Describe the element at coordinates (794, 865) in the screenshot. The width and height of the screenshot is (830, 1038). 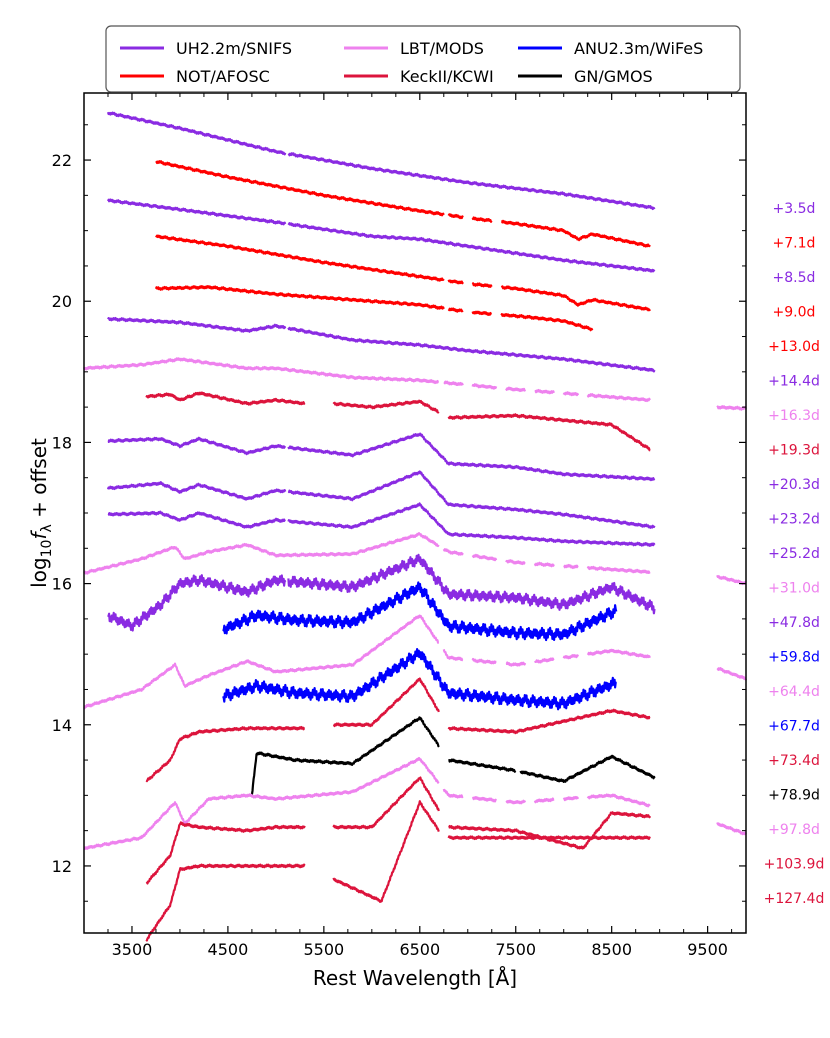
I see `epoch-label: +103.9d` at that location.